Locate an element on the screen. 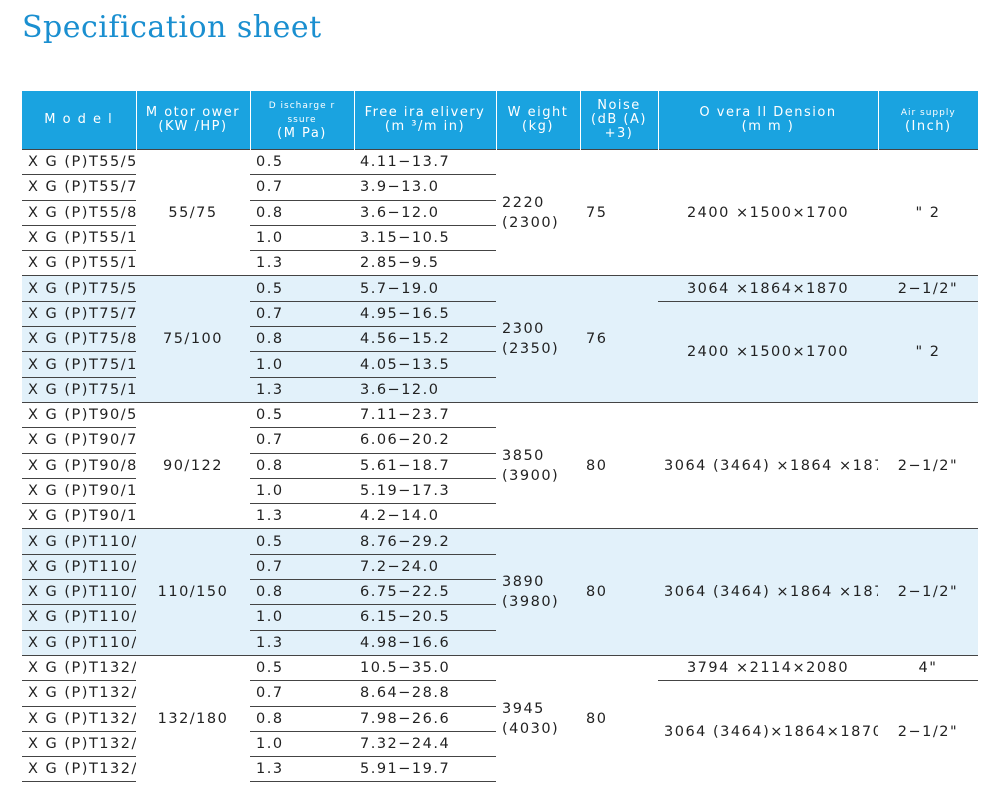 The height and width of the screenshot is (786, 1000). model-cell: X G (P)T55/10 is located at coordinates (79, 238).